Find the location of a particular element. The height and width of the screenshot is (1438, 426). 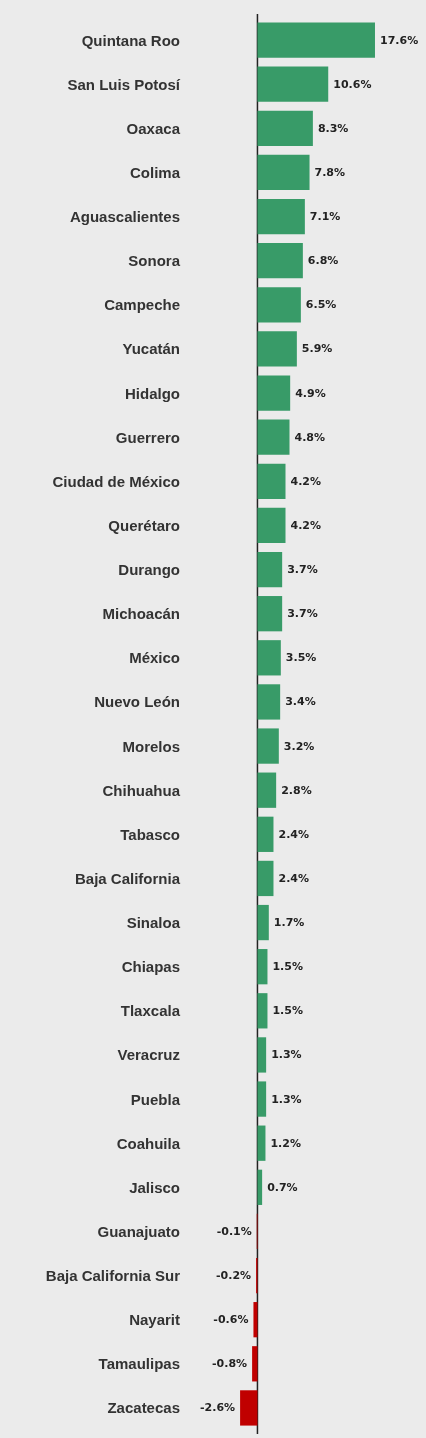

data-label: 2.8% is located at coordinates (296, 790).